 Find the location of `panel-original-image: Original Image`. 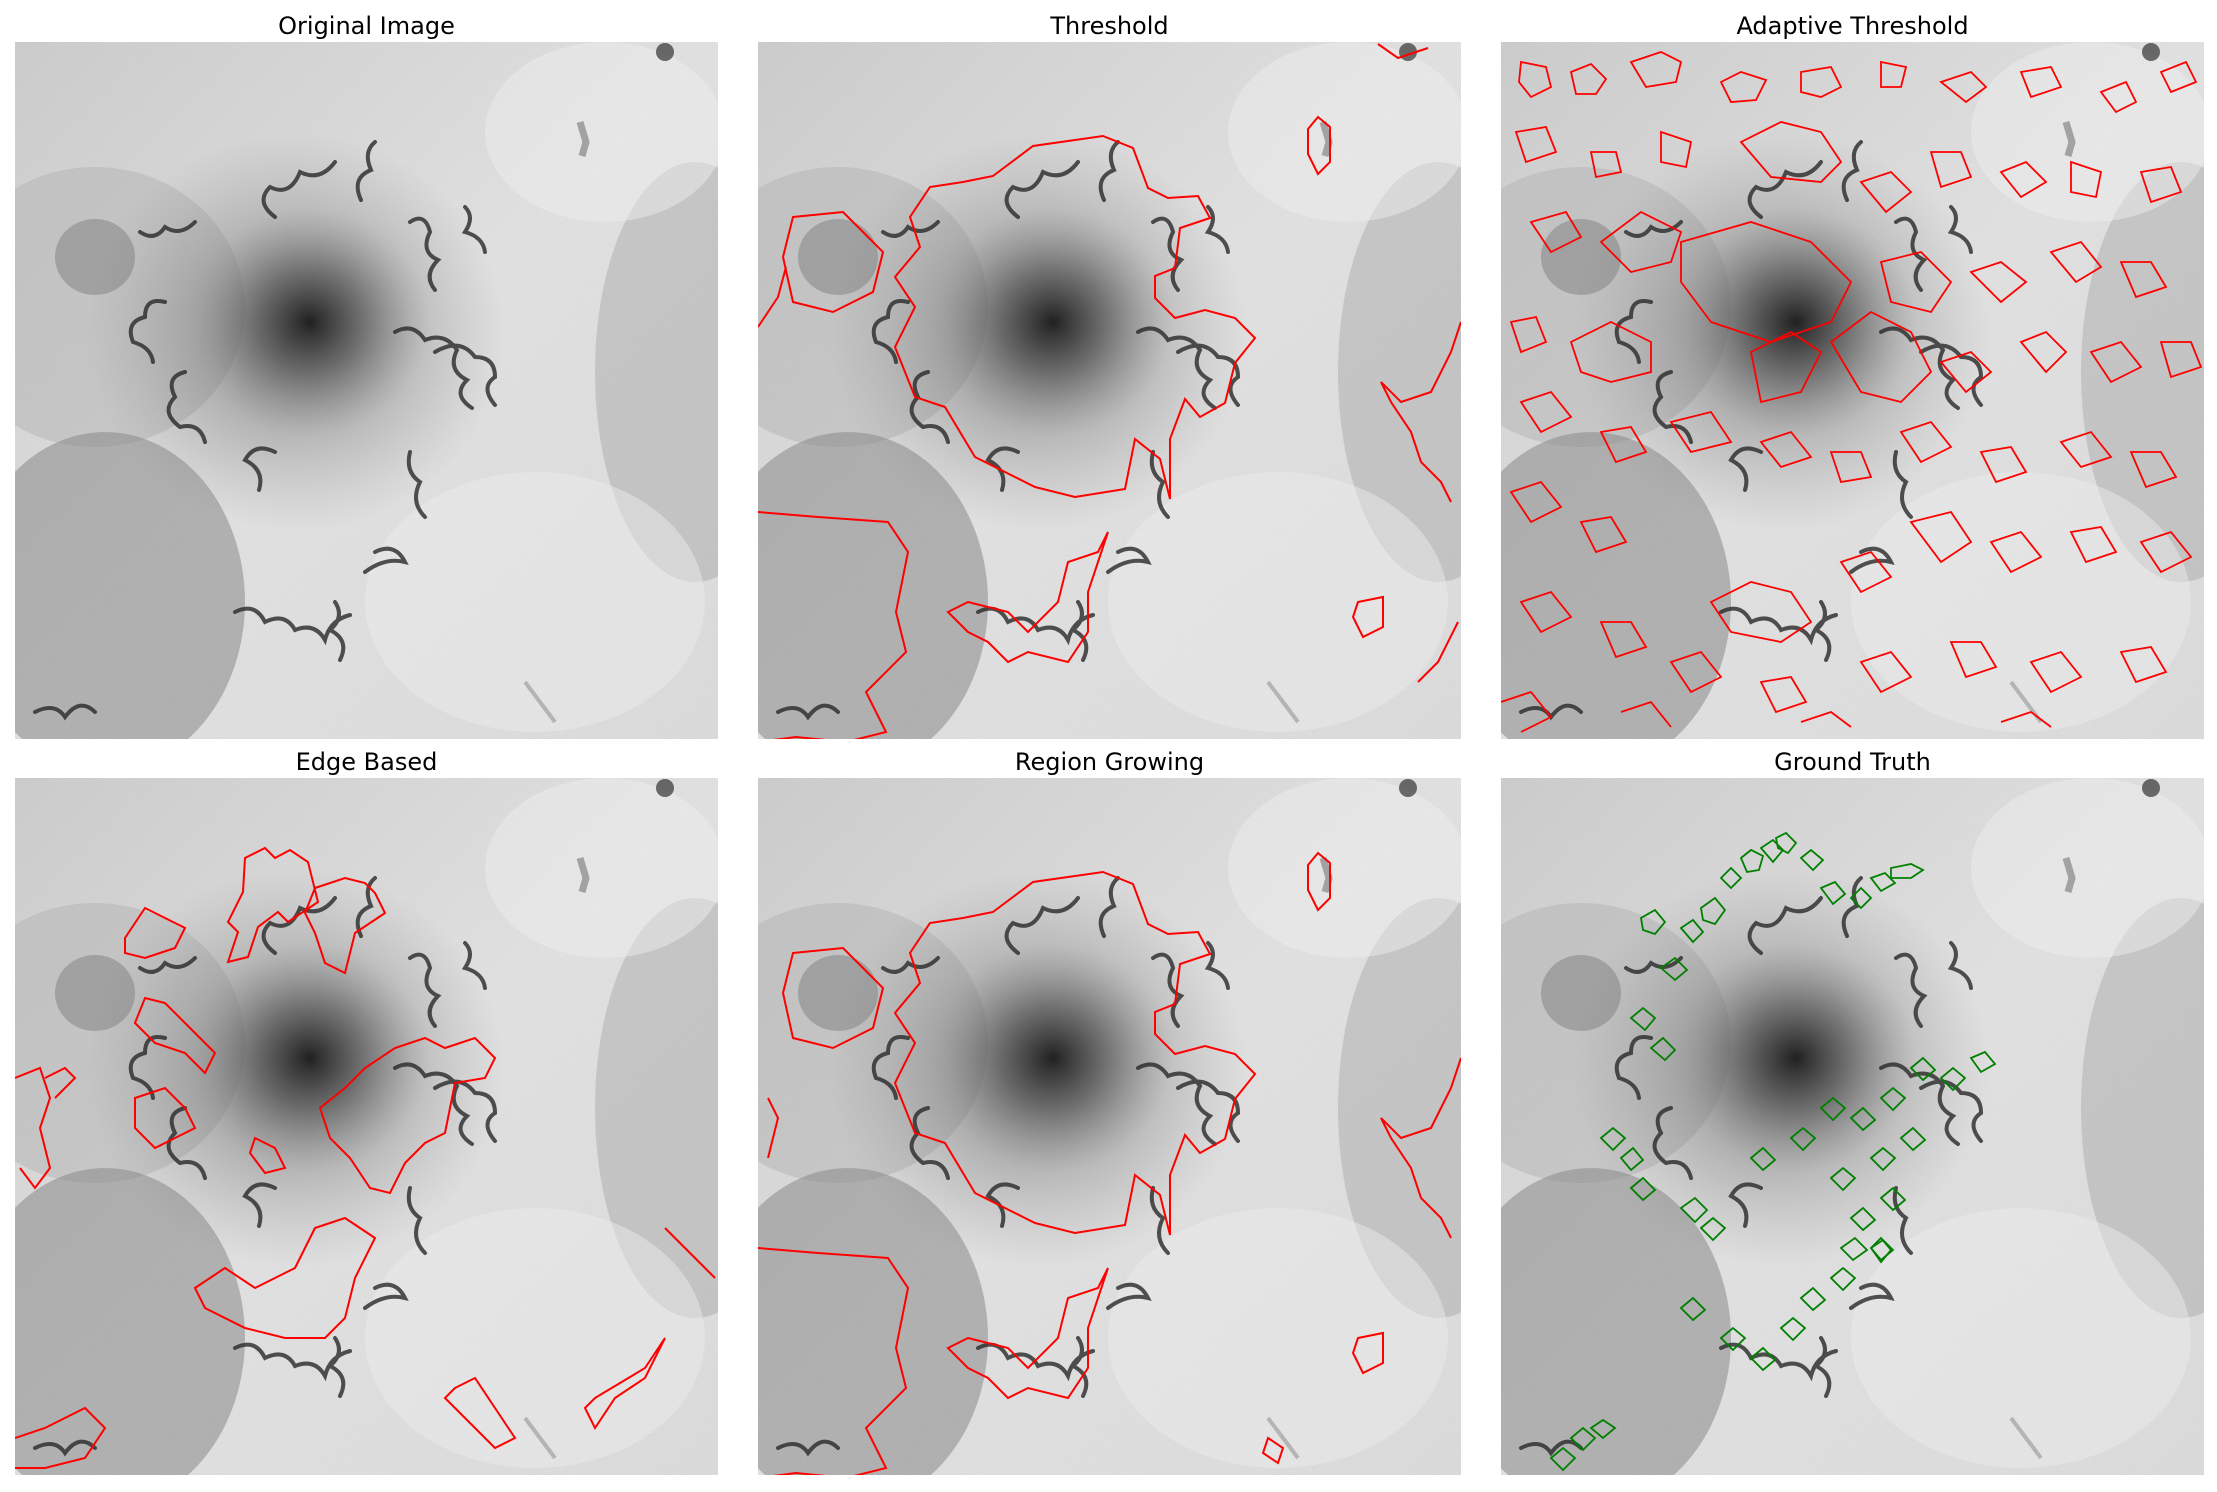

panel-original-image: Original Image is located at coordinates (366, 360).